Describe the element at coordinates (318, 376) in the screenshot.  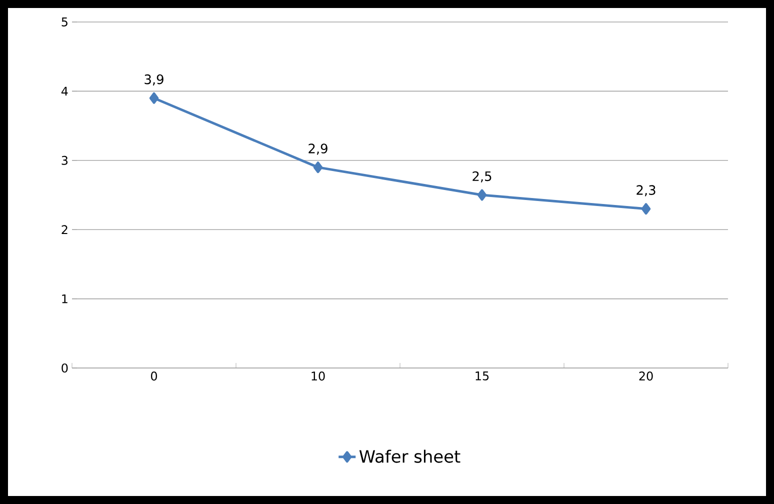
I see `x-tick-label: 10` at that location.